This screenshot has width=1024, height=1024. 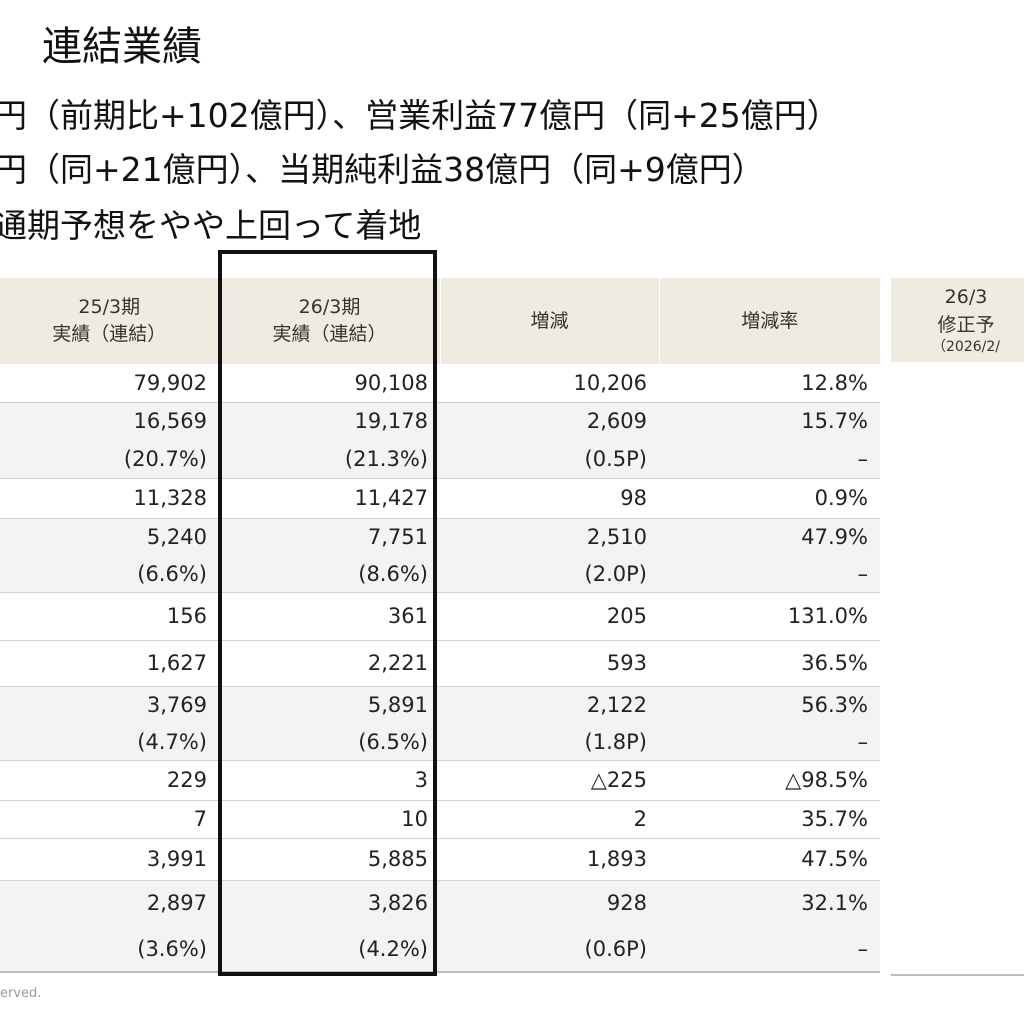 What do you see at coordinates (769, 421) in the screenshot?
I see `cell-rate: 15.7%` at bounding box center [769, 421].